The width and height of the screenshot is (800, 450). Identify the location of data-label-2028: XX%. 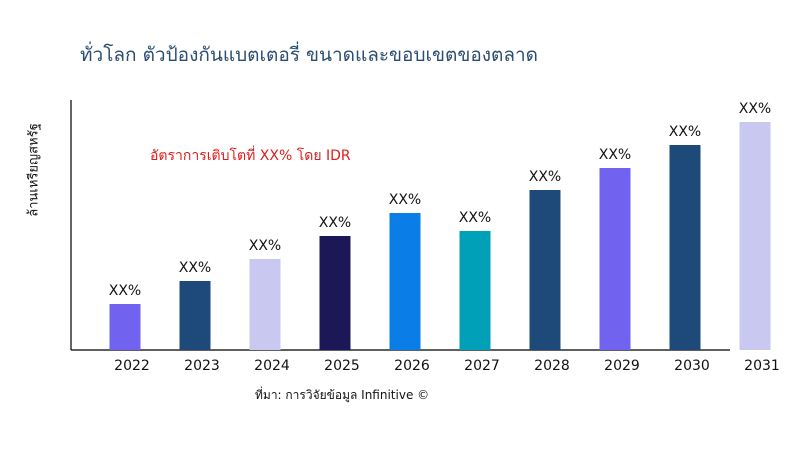
(545, 177).